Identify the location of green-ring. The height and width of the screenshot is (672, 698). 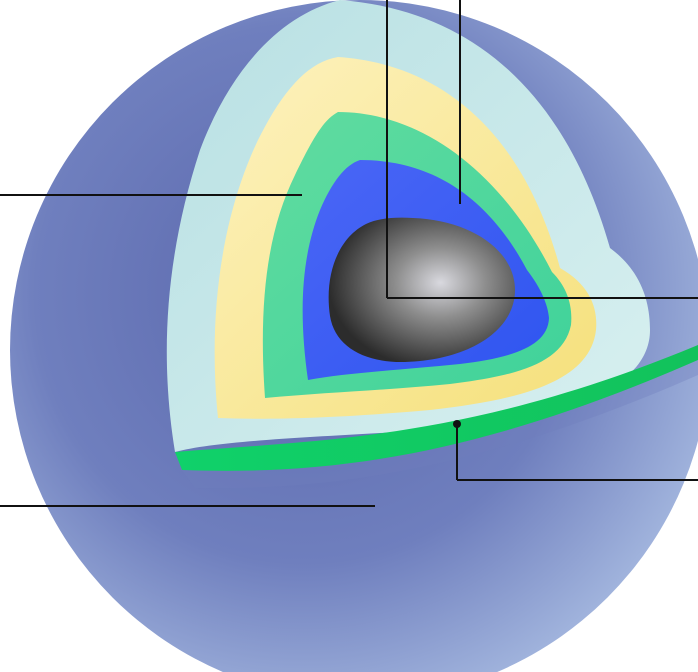
(436, 408).